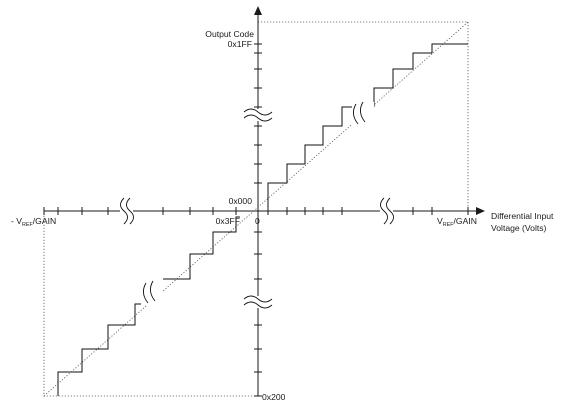  Describe the element at coordinates (27, 225) in the screenshot. I see `neg-vref-subscript: REF` at that location.